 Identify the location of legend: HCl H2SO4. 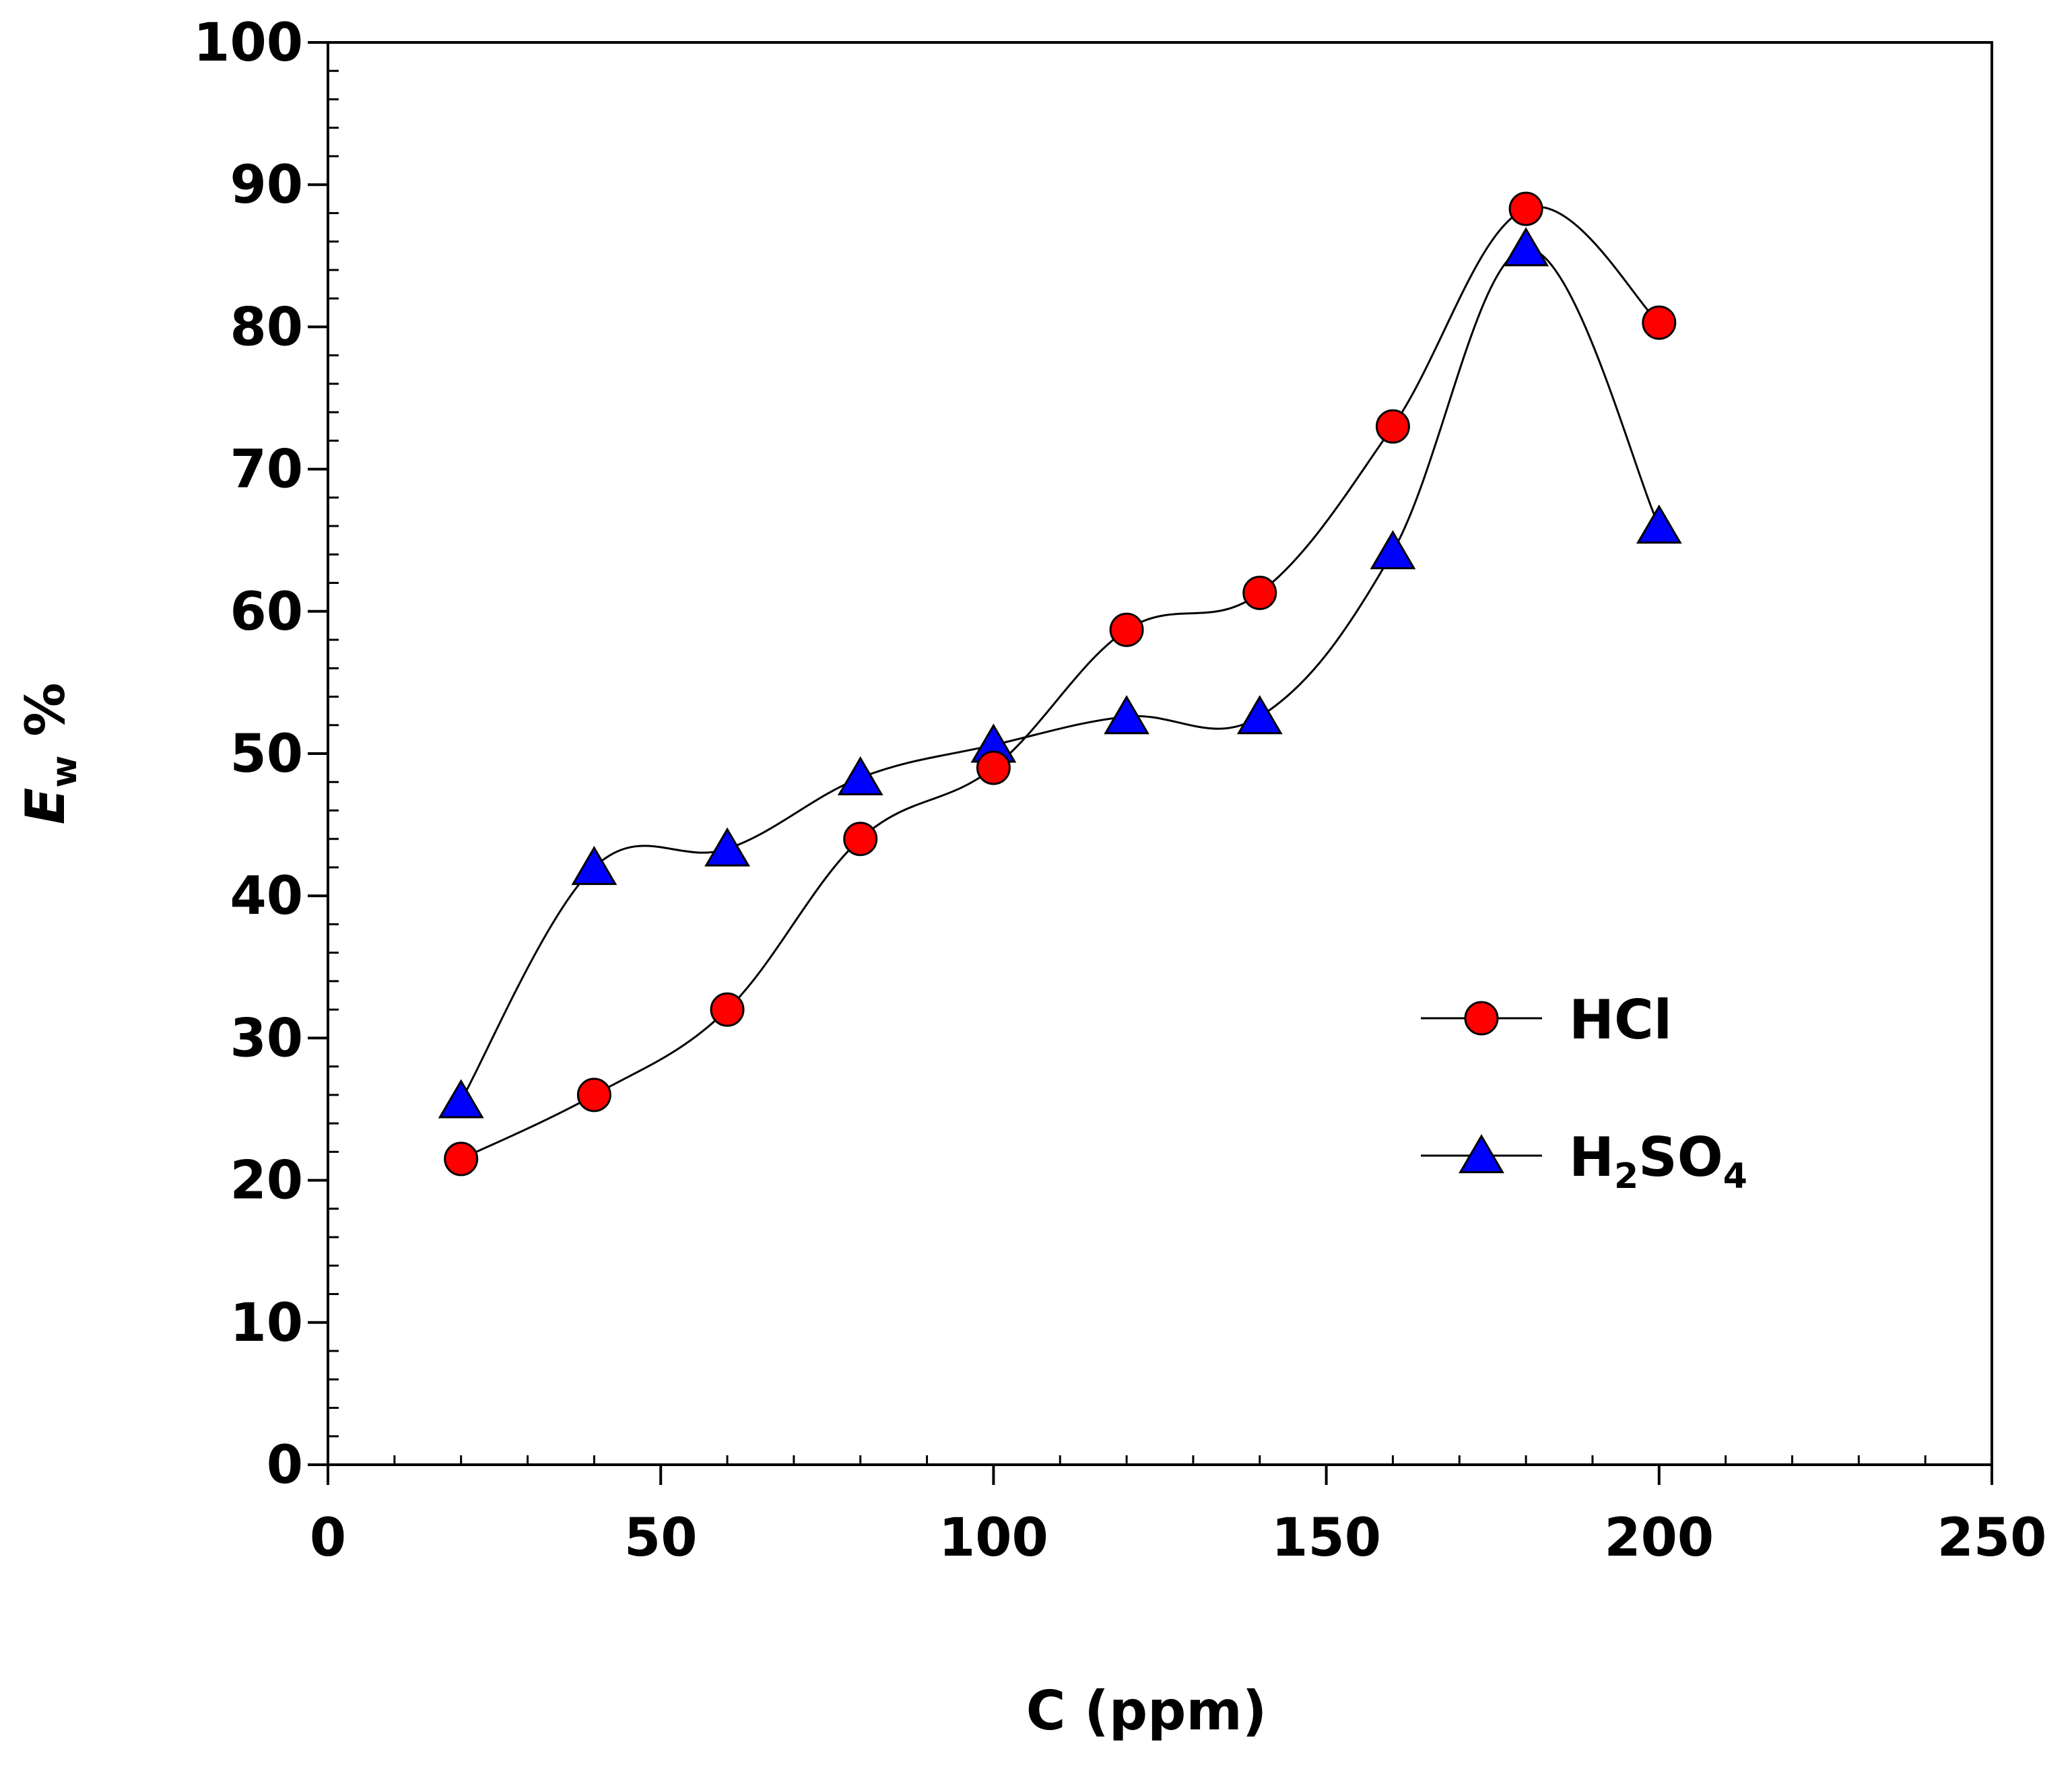
(1584, 1093).